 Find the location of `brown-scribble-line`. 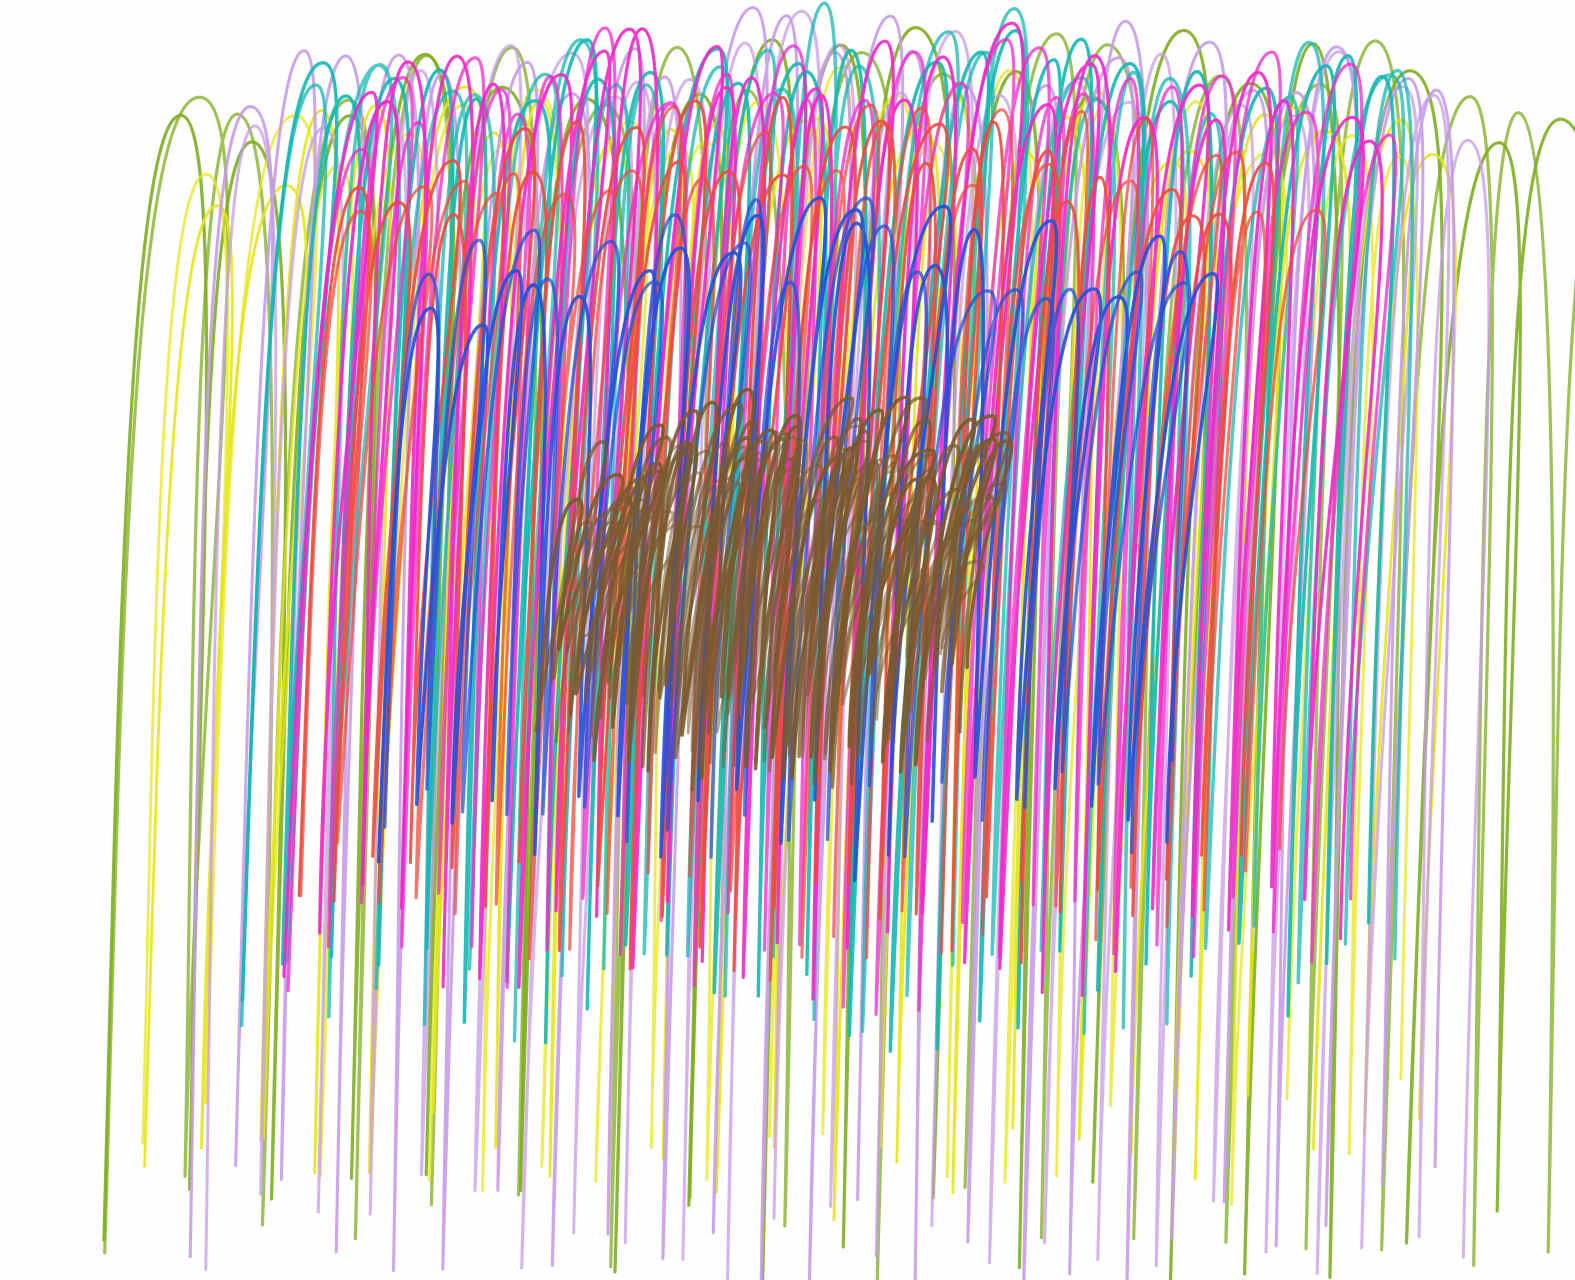

brown-scribble-line is located at coordinates (781, 604).